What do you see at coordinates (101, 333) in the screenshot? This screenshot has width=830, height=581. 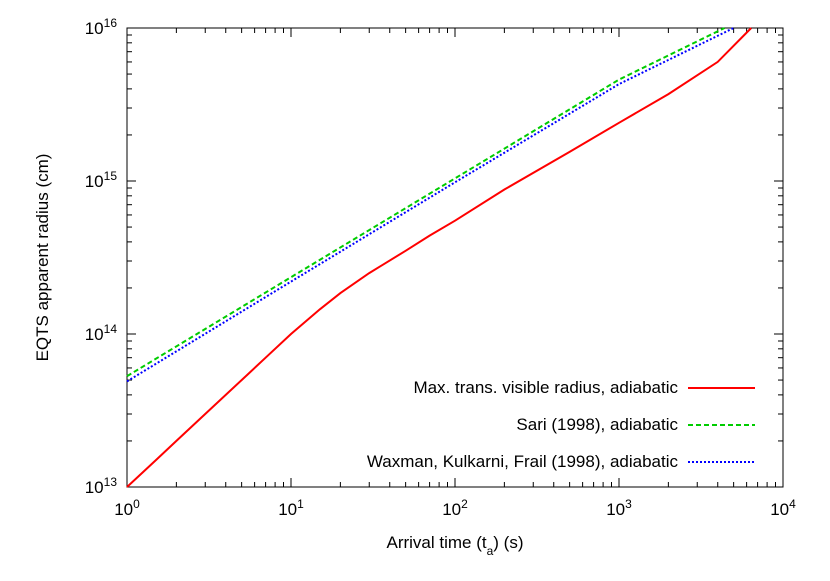 I see `y-tick-label: 1014` at bounding box center [101, 333].